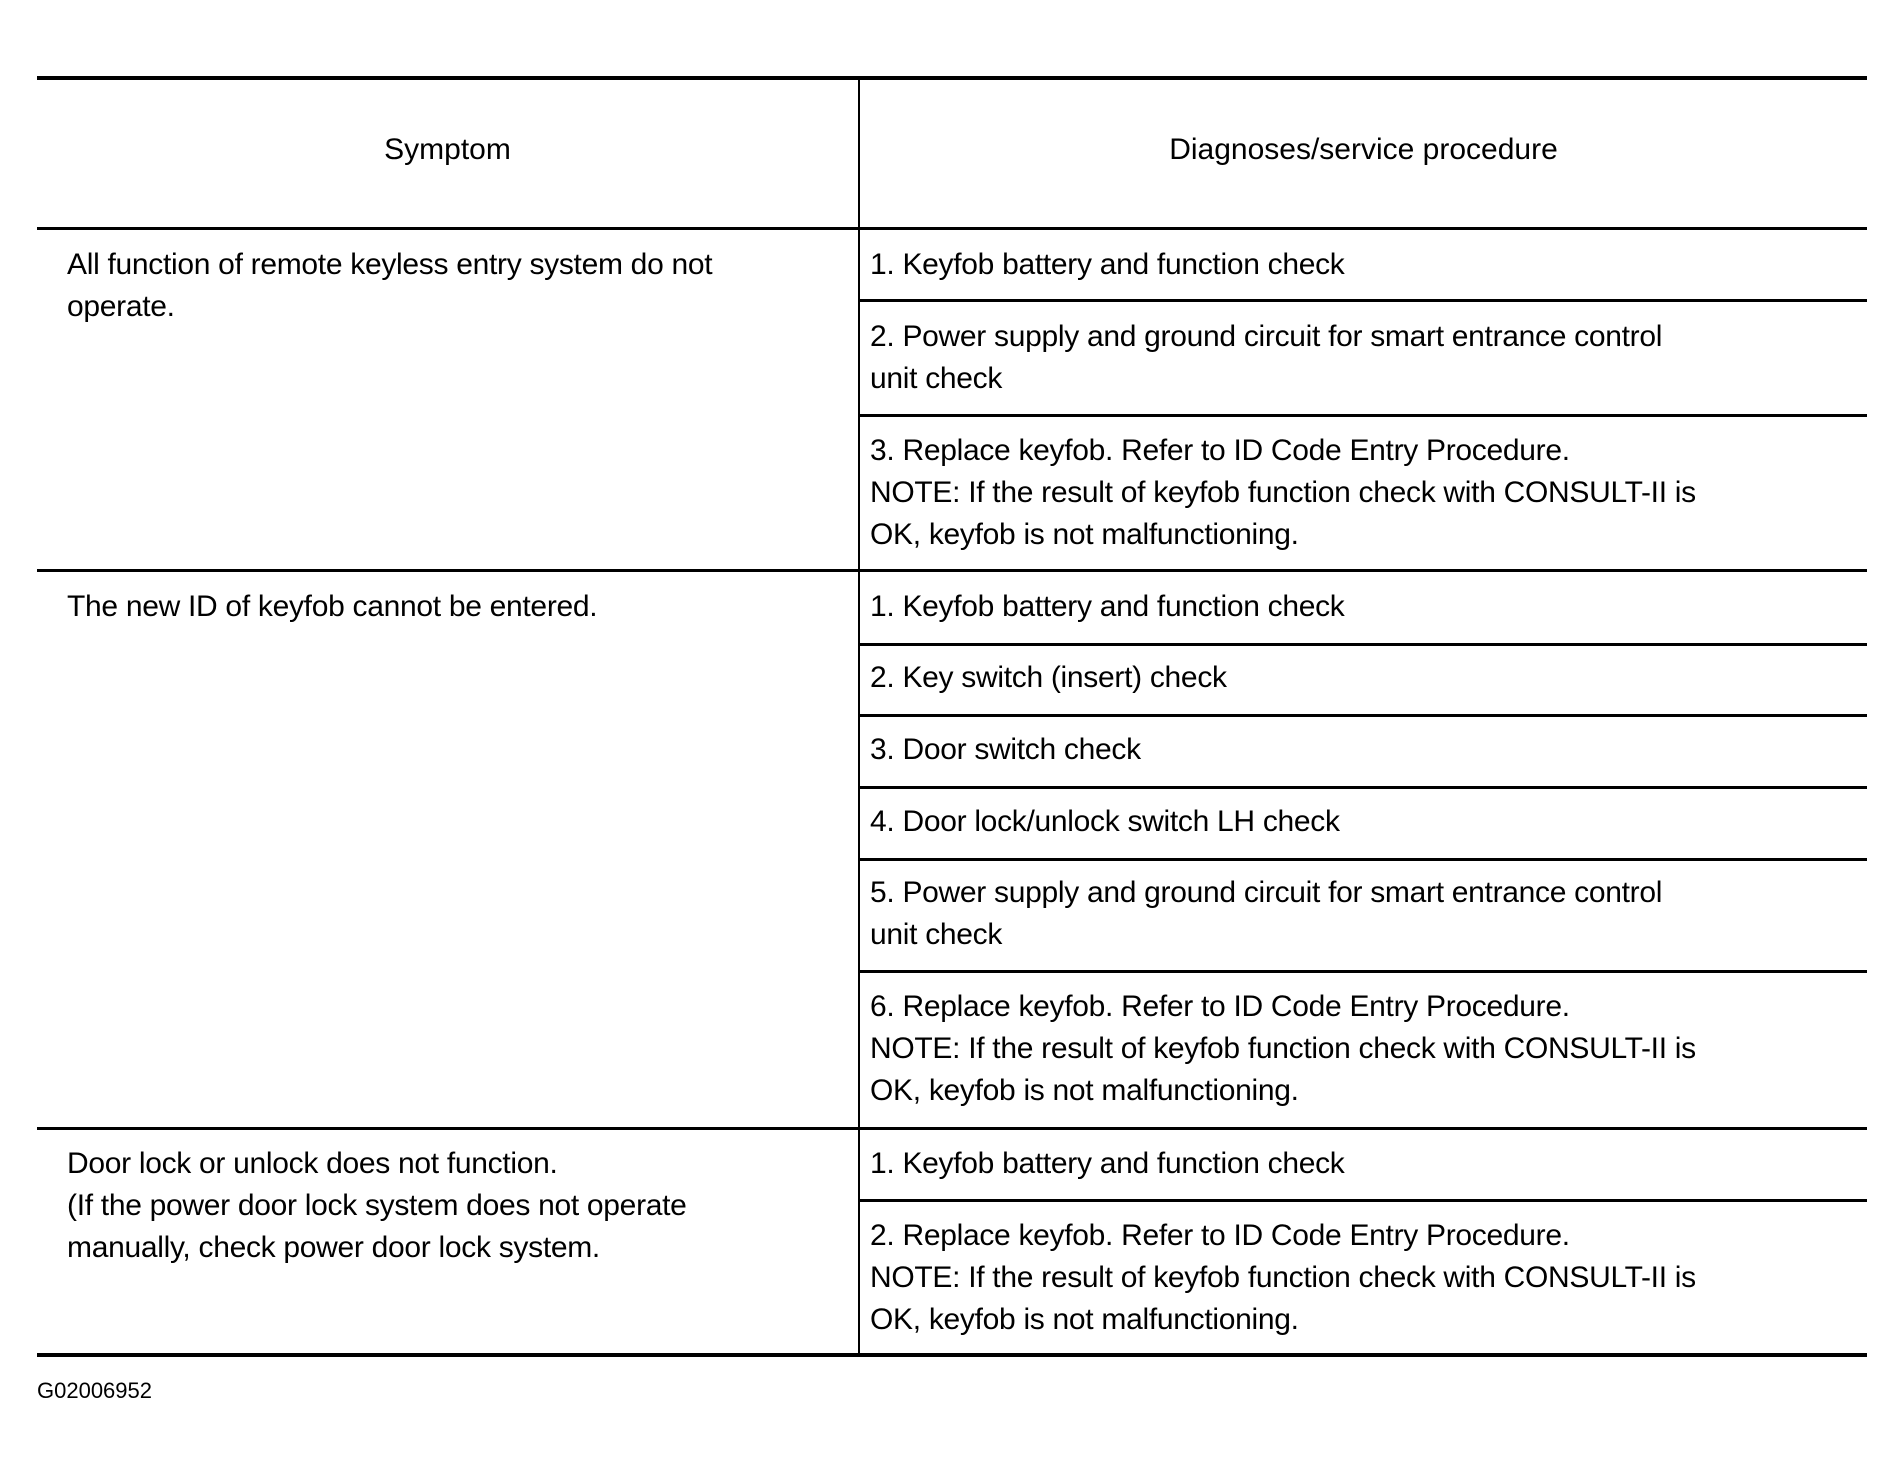  I want to click on header-procedure: Diagnoses/service procedure, so click(1363, 149).